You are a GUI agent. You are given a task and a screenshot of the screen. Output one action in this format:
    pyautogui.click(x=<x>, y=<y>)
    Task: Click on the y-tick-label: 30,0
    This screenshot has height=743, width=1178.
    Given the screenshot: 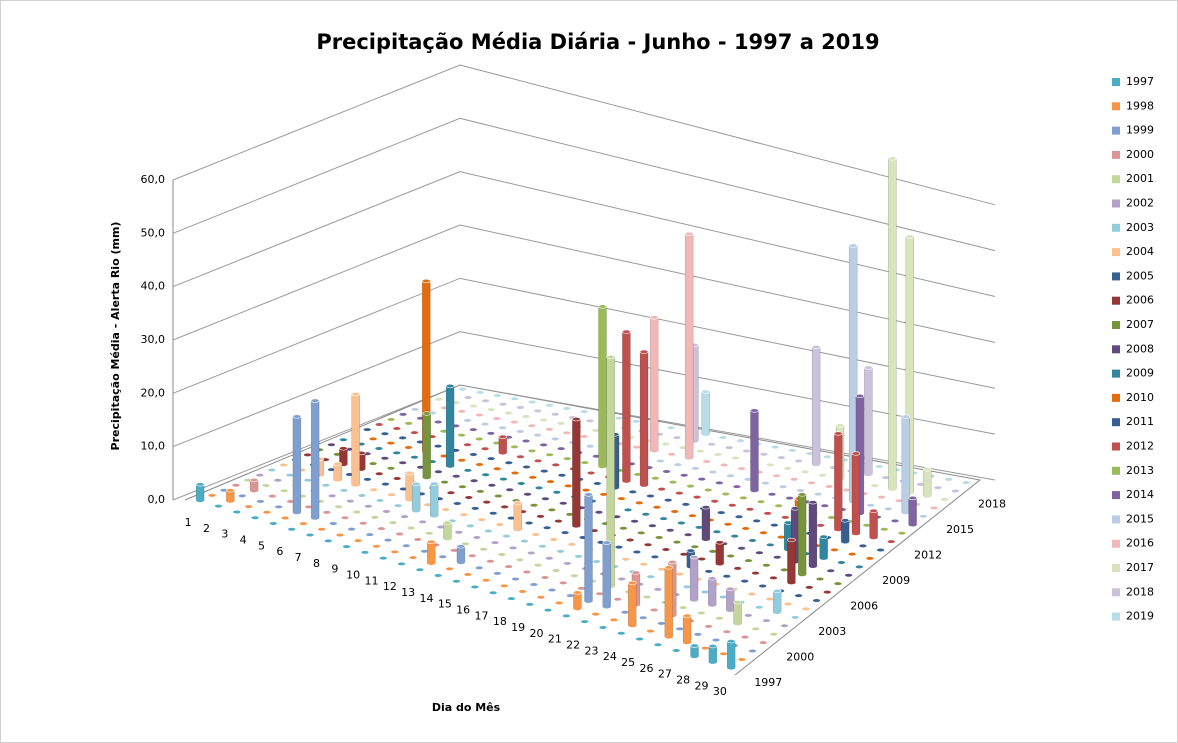 What is the action you would take?
    pyautogui.click(x=153, y=339)
    